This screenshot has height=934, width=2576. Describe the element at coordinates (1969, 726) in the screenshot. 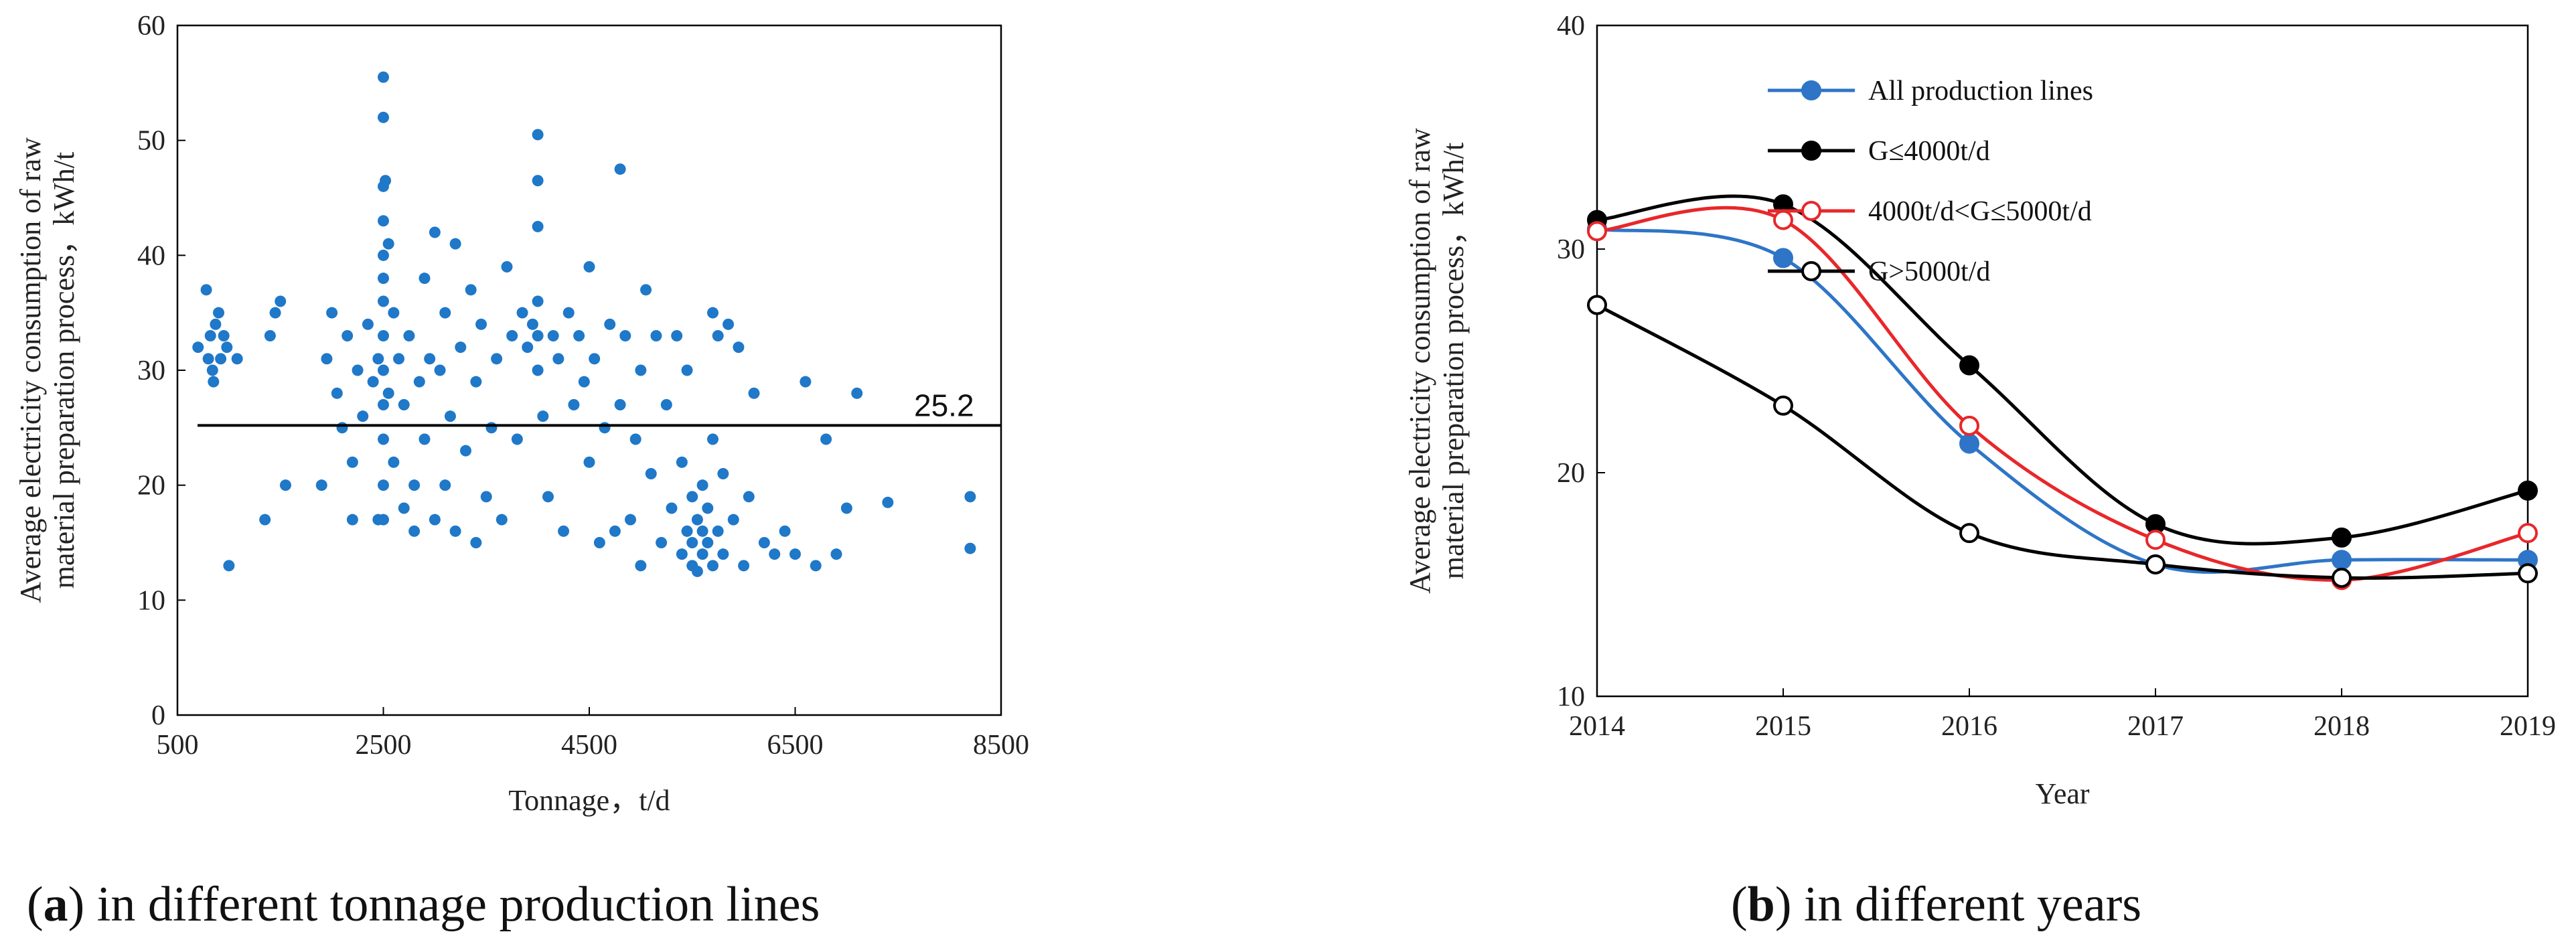

I see `x-tick-label: 2016` at that location.